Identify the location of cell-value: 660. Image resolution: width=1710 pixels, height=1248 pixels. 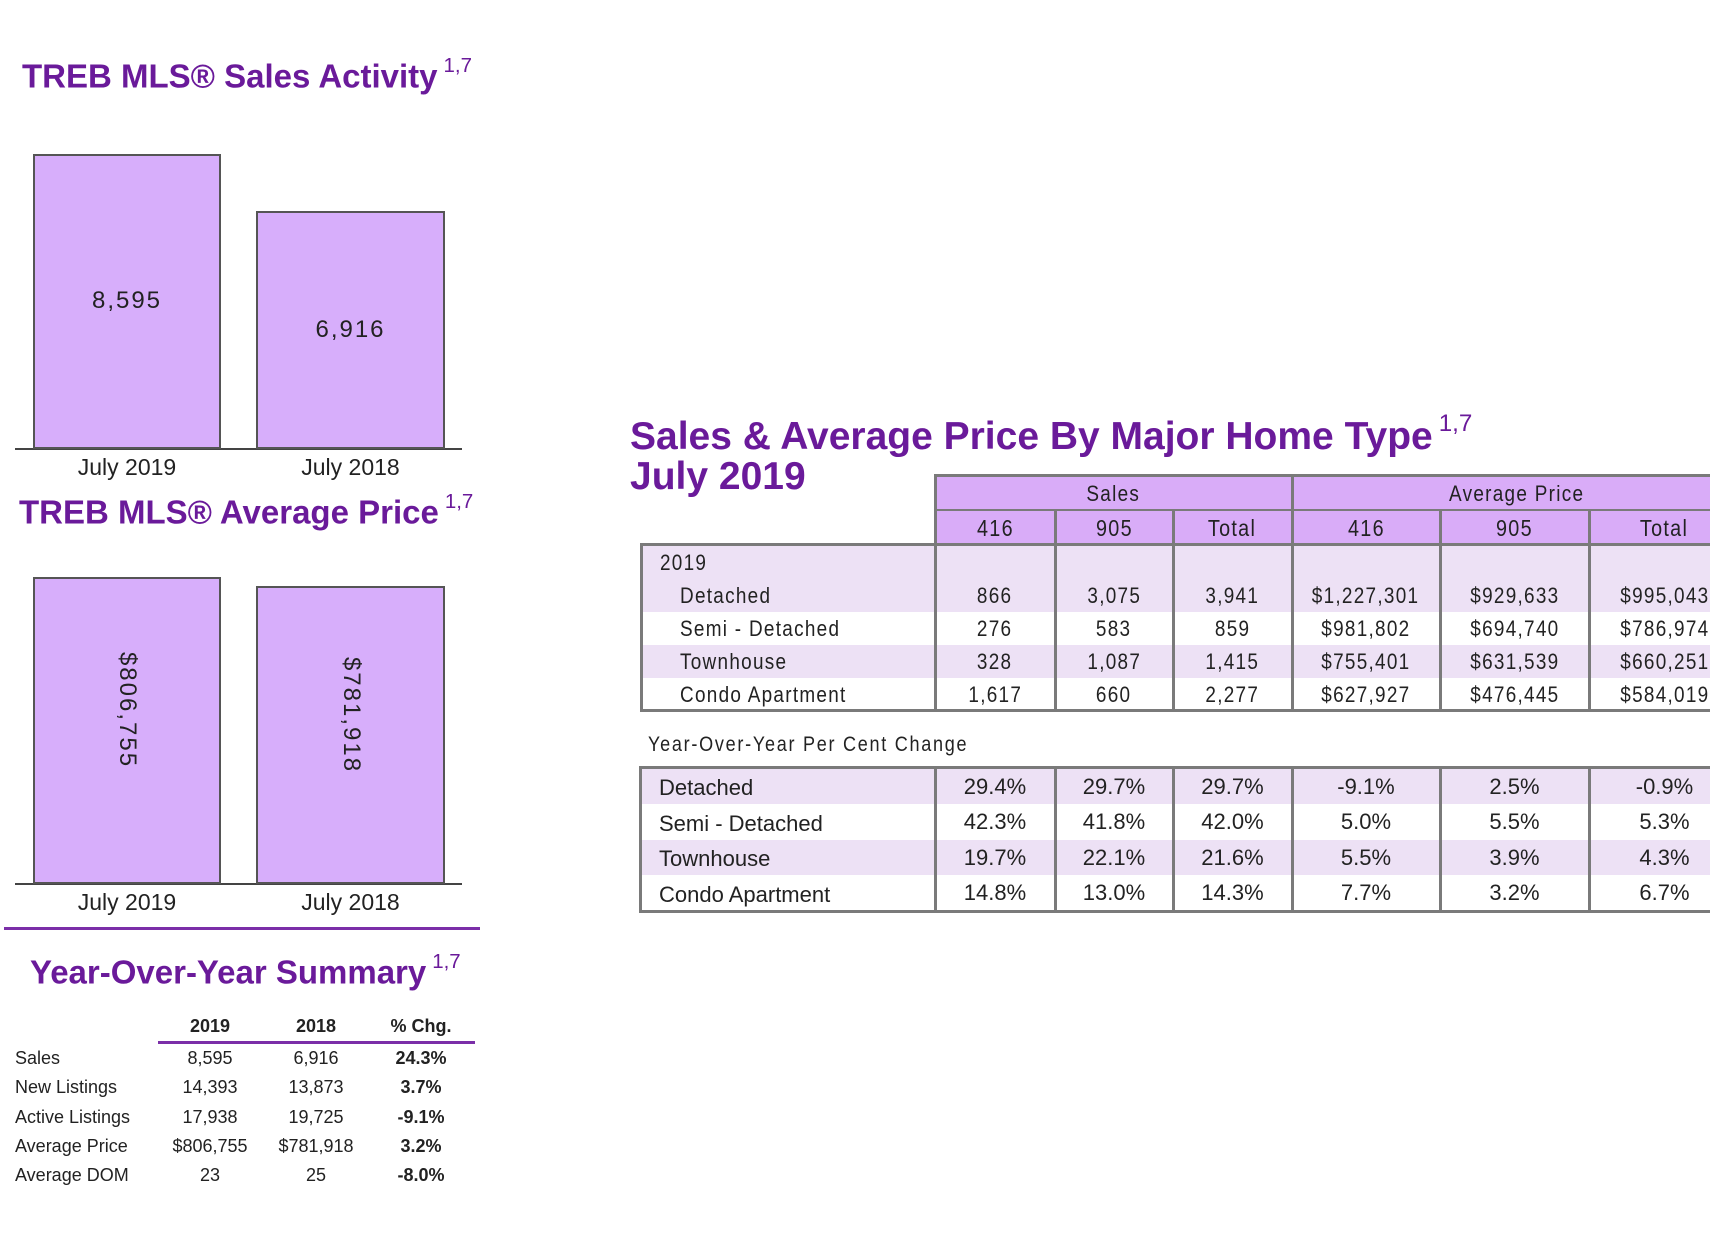
(1114, 694).